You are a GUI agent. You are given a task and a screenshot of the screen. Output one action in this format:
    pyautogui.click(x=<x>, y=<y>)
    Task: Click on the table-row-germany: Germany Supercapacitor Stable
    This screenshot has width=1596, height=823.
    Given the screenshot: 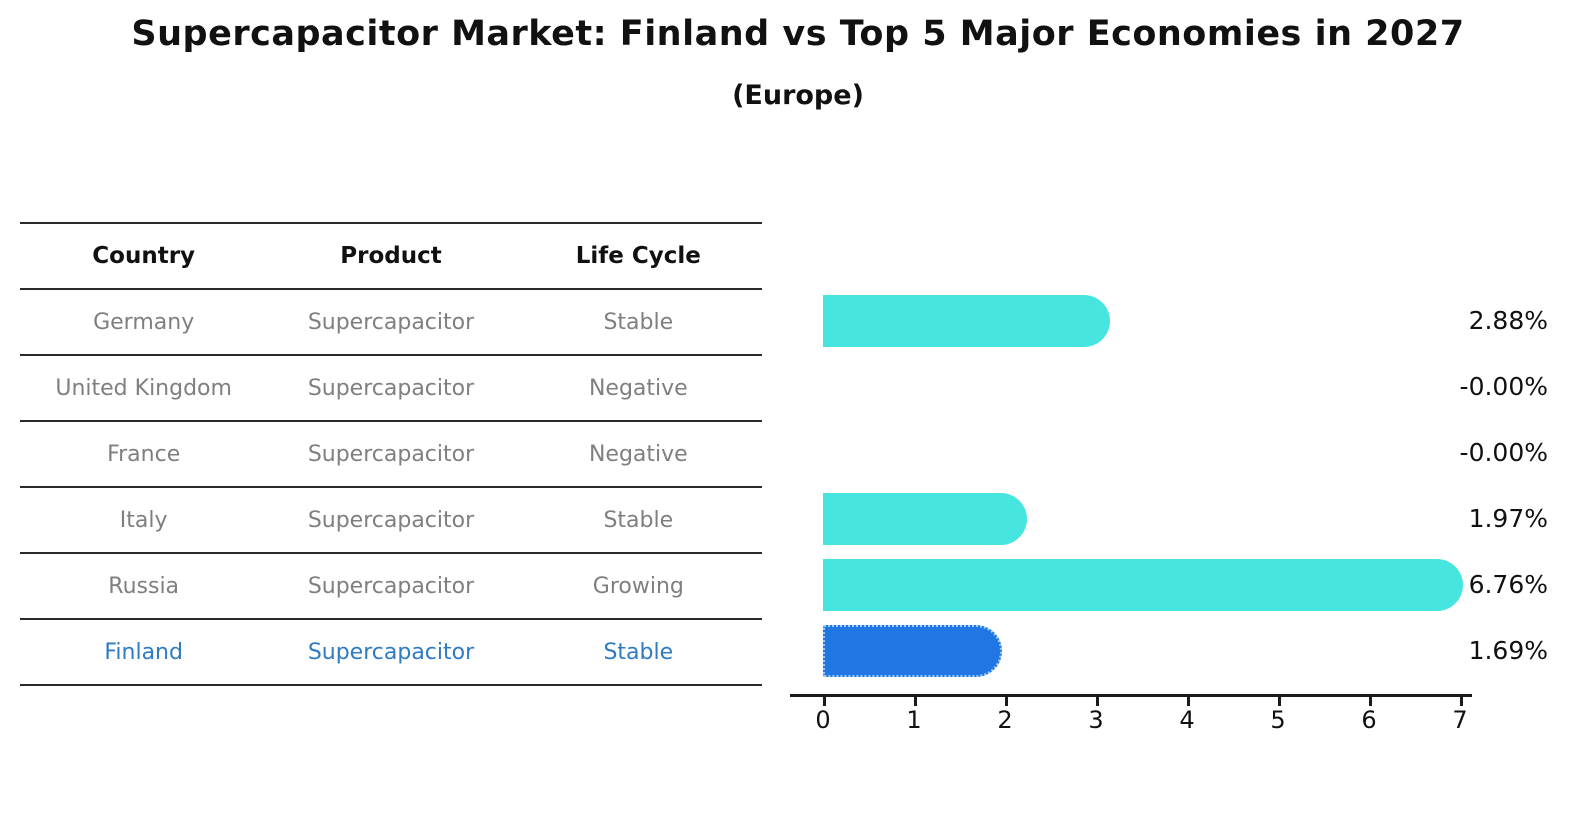 What is the action you would take?
    pyautogui.click(x=391, y=321)
    